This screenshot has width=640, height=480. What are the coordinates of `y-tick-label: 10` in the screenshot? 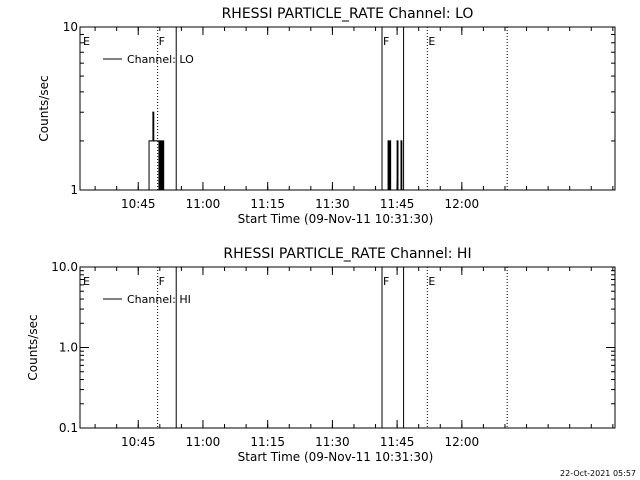 It's located at (70, 27).